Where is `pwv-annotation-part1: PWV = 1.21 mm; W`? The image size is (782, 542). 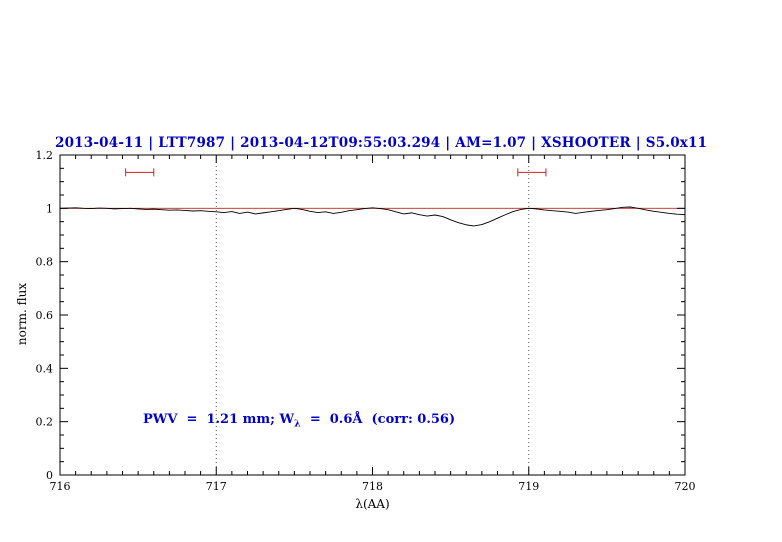
pwv-annotation-part1: PWV = 1.21 mm; W is located at coordinates (219, 419).